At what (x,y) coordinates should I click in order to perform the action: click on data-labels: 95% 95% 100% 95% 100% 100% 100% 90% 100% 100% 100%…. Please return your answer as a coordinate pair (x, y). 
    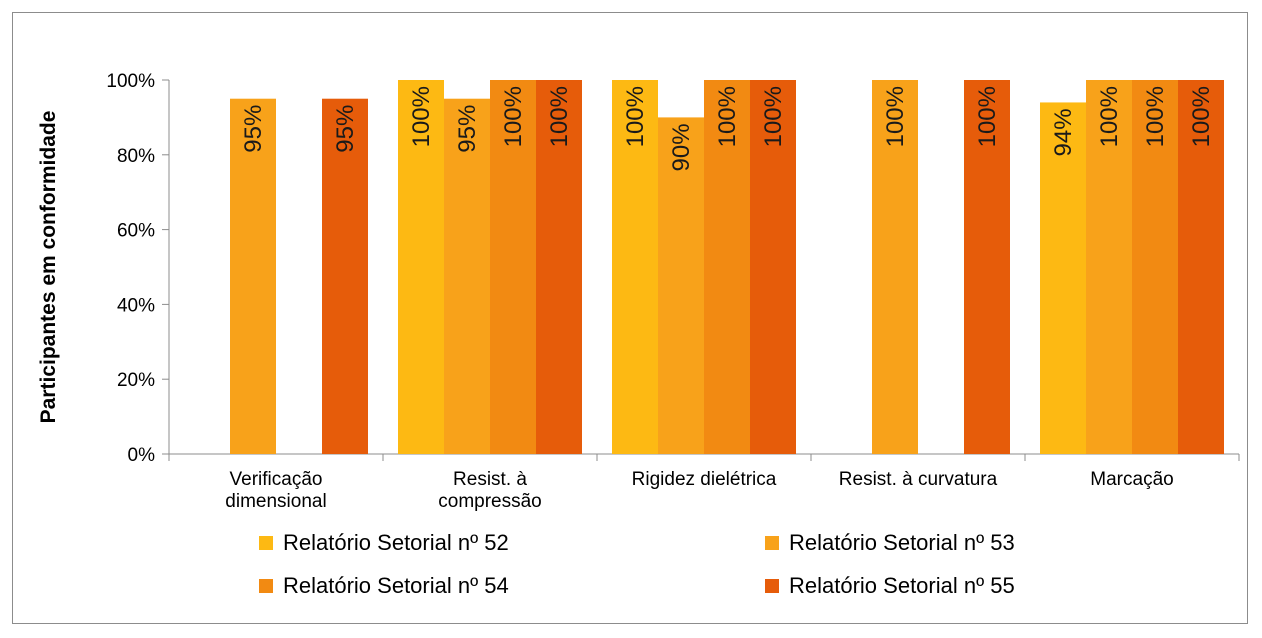
    Looking at the image, I should click on (727, 128).